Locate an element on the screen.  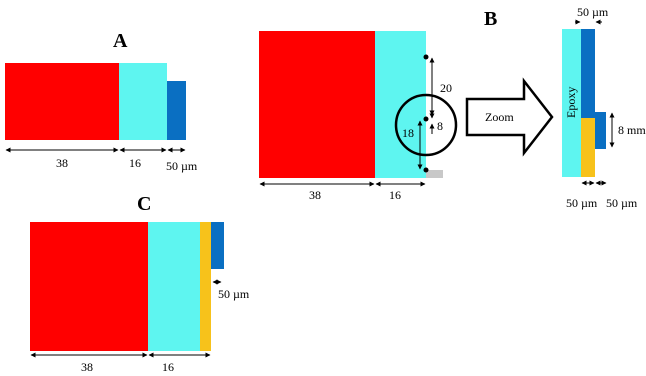
panel-b-epoxy-block is located at coordinates (571, 103).